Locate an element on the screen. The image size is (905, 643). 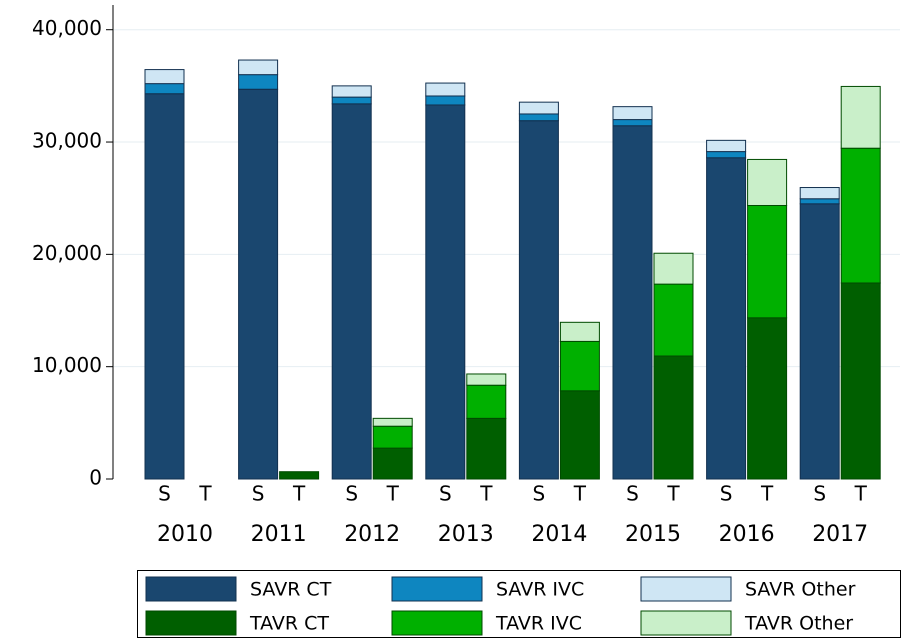
y-tick-label: 30,000 is located at coordinates (67, 141).